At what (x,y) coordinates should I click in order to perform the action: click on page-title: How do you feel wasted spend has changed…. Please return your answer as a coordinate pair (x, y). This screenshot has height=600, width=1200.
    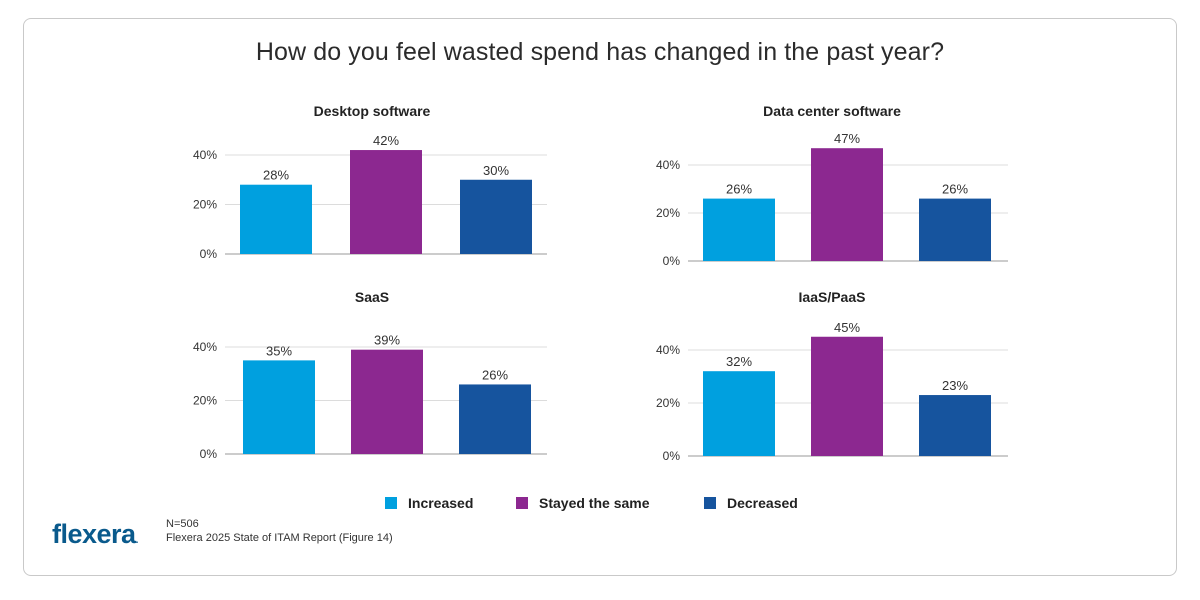
    Looking at the image, I should click on (600, 52).